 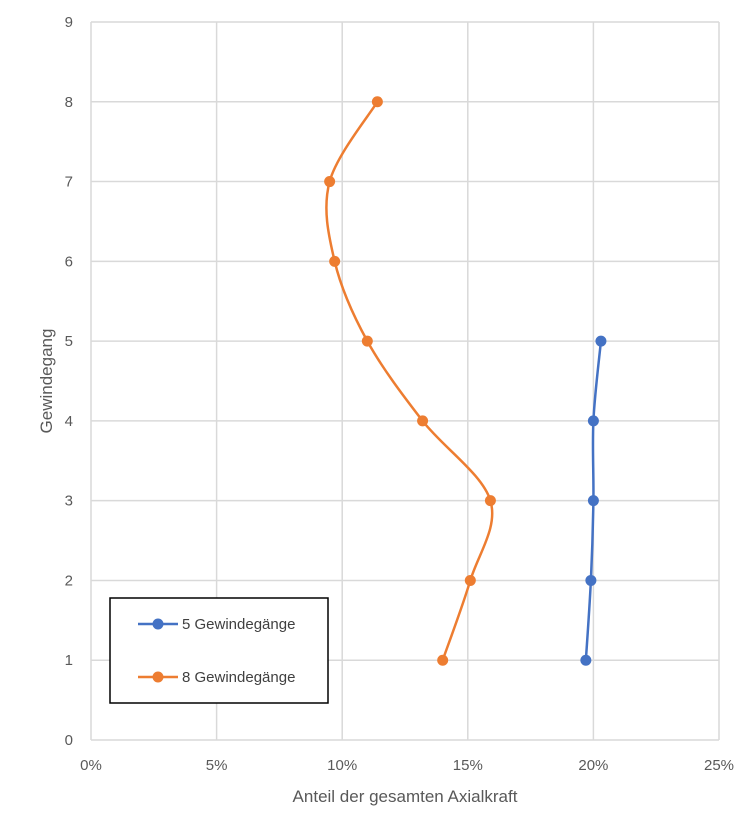 What do you see at coordinates (342, 765) in the screenshot?
I see `x-tick-label: 10%` at bounding box center [342, 765].